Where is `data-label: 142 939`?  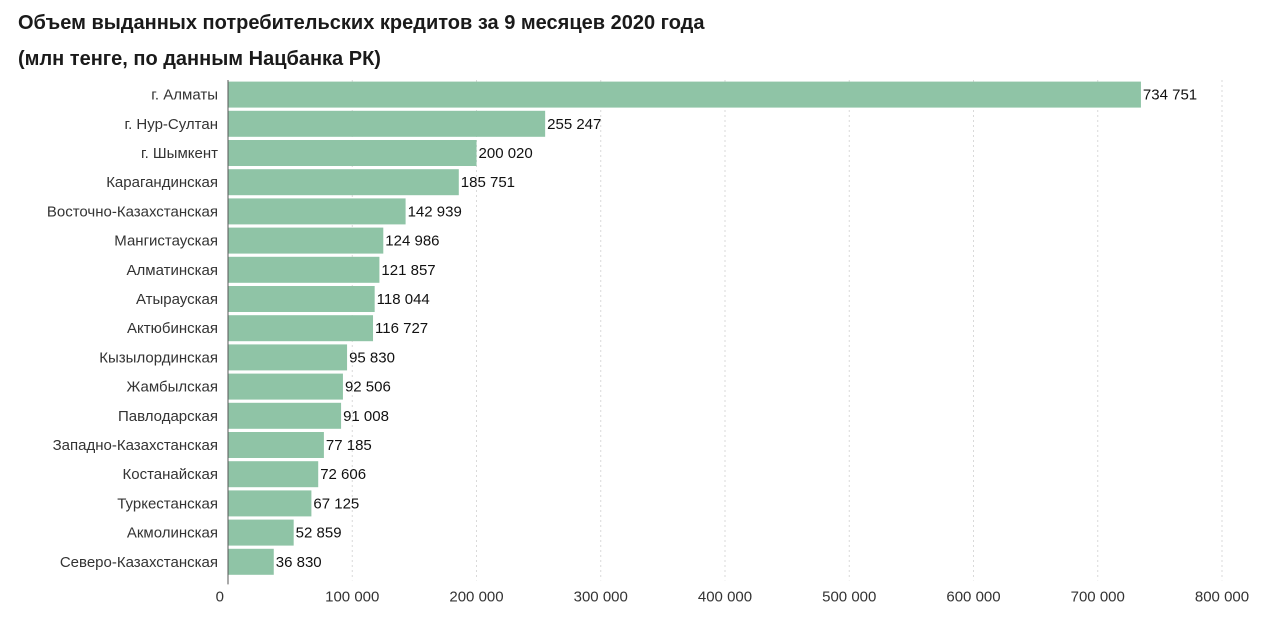
data-label: 142 939 is located at coordinates (435, 211).